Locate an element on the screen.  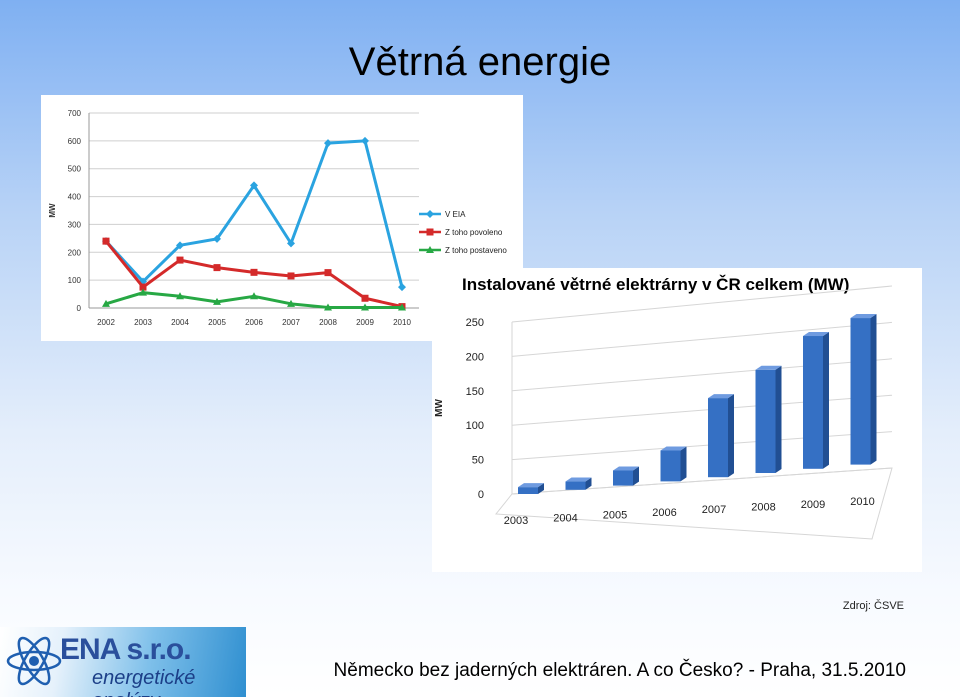
logo-tagline: energetické analýzy is located at coordinates (144, 682).